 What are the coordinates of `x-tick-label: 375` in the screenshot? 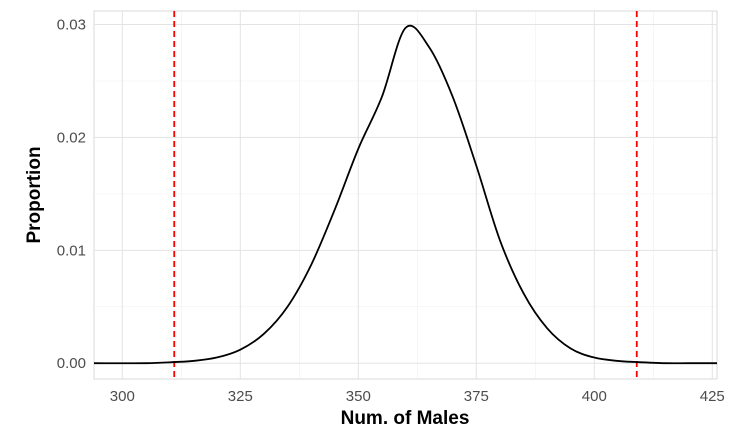 It's located at (476, 396).